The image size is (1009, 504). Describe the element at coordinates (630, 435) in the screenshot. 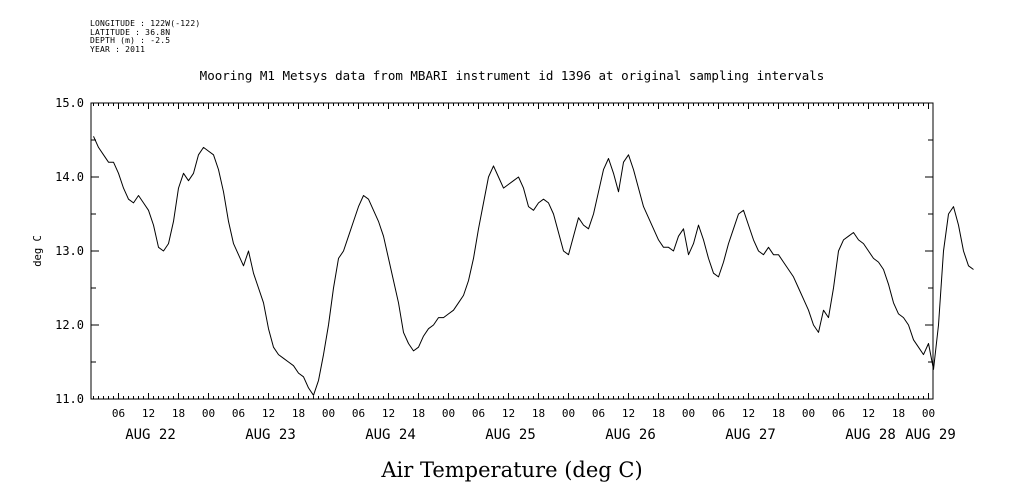

I see `day-label: AUG 26` at that location.